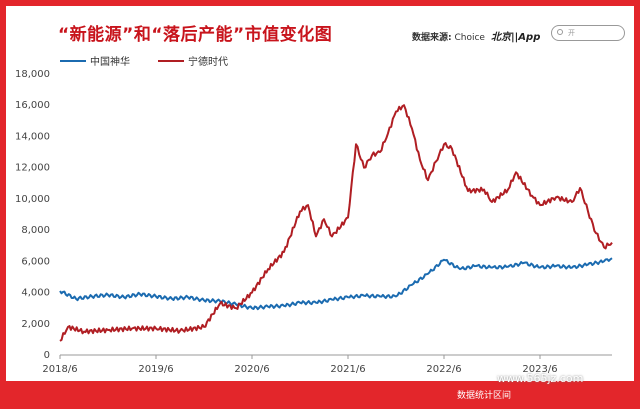  Describe the element at coordinates (32, 199) in the screenshot. I see `y-tick-label: 10,000` at that location.